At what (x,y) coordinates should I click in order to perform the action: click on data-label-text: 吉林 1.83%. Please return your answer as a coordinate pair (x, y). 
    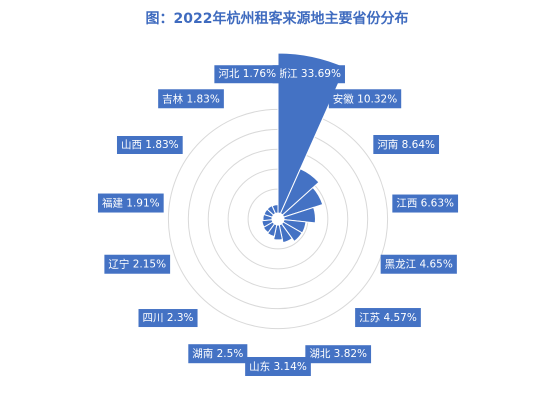
    Looking at the image, I should click on (191, 98).